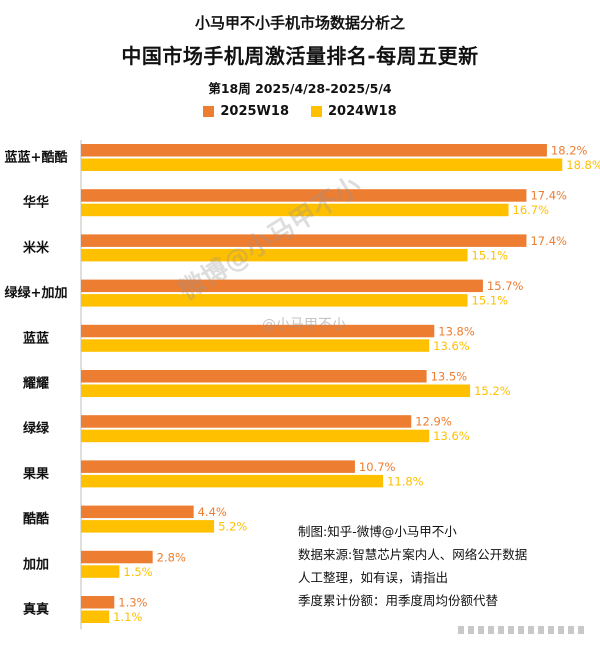 The image size is (600, 645). What do you see at coordinates (492, 391) in the screenshot?
I see `data-label-2024w18: 15.2%` at bounding box center [492, 391].